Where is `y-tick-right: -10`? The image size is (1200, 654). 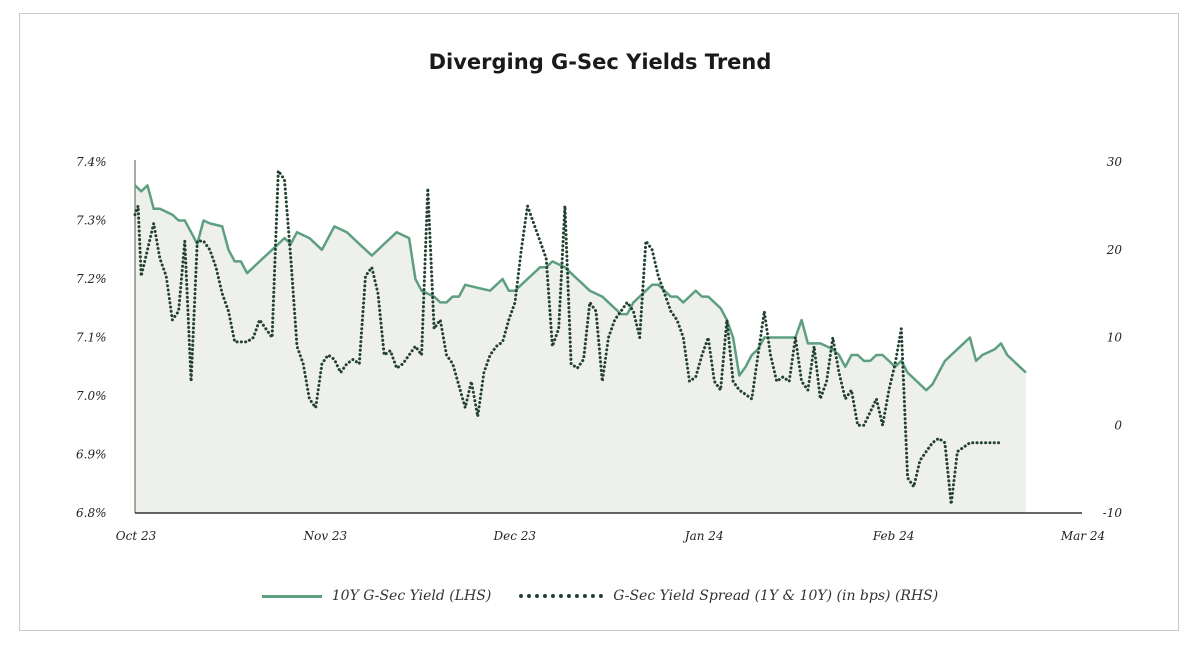 y-tick-right: -10 is located at coordinates (1113, 513).